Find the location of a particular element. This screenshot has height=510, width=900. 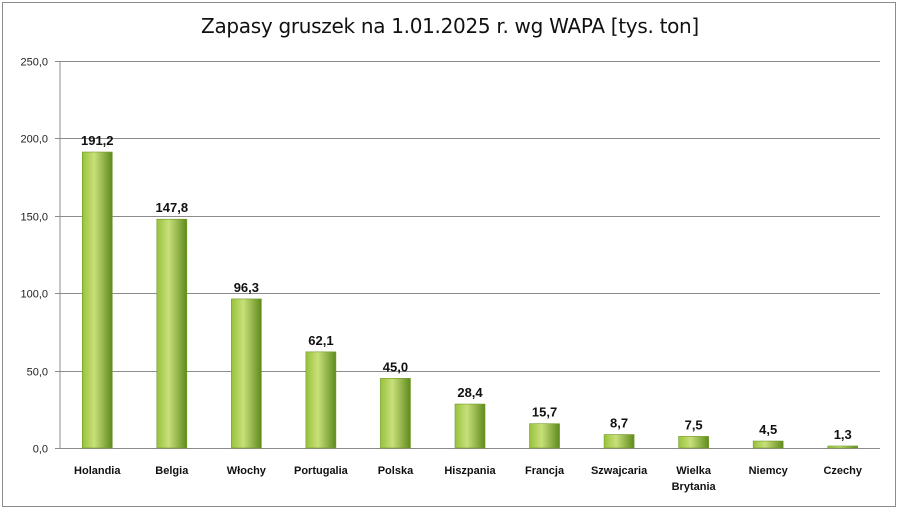

x-tick-label: Czechy is located at coordinates (842, 471).